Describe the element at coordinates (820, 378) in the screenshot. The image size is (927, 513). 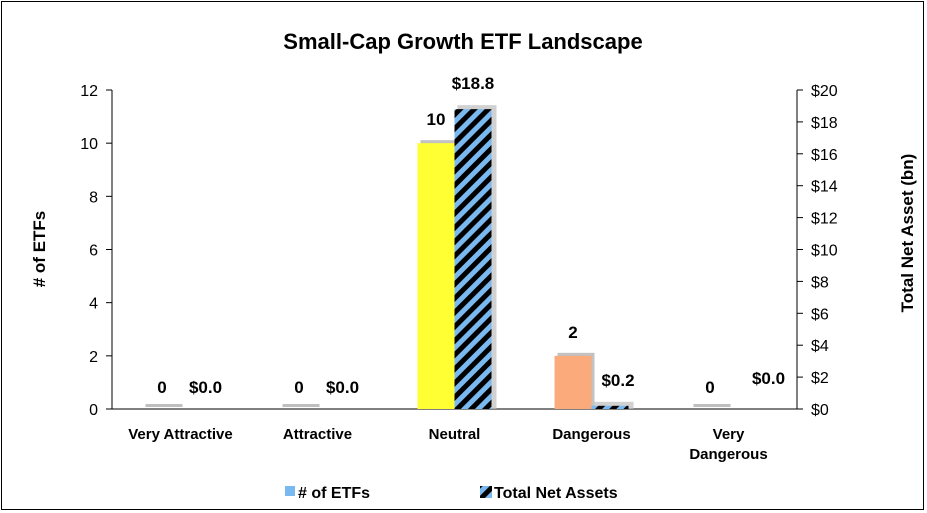
I see `right-tick-label: $2` at that location.